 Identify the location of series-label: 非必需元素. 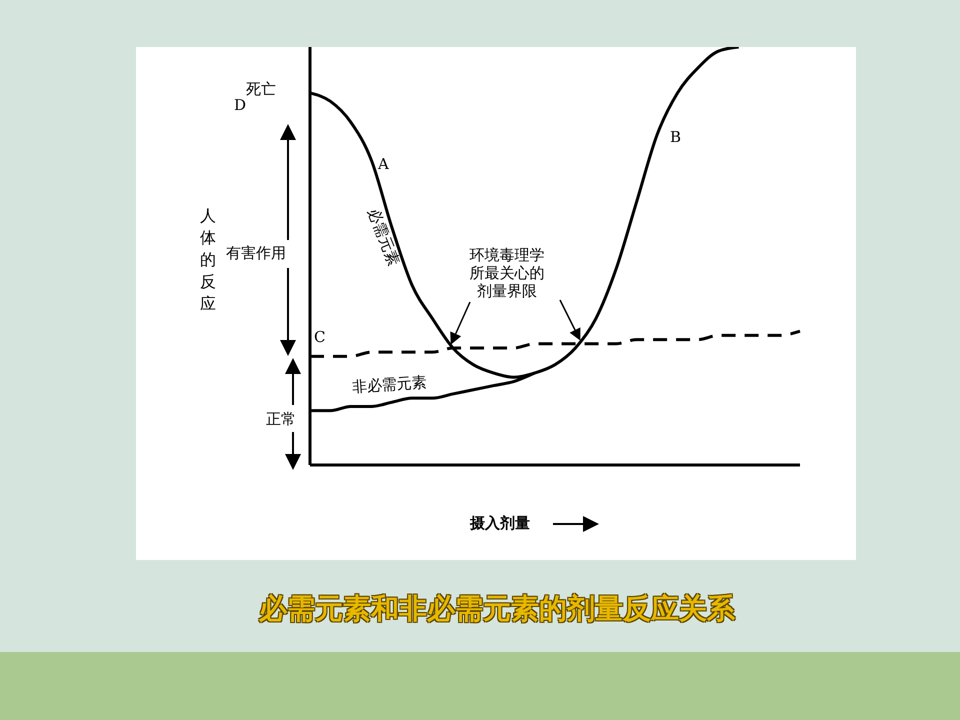
(389, 384).